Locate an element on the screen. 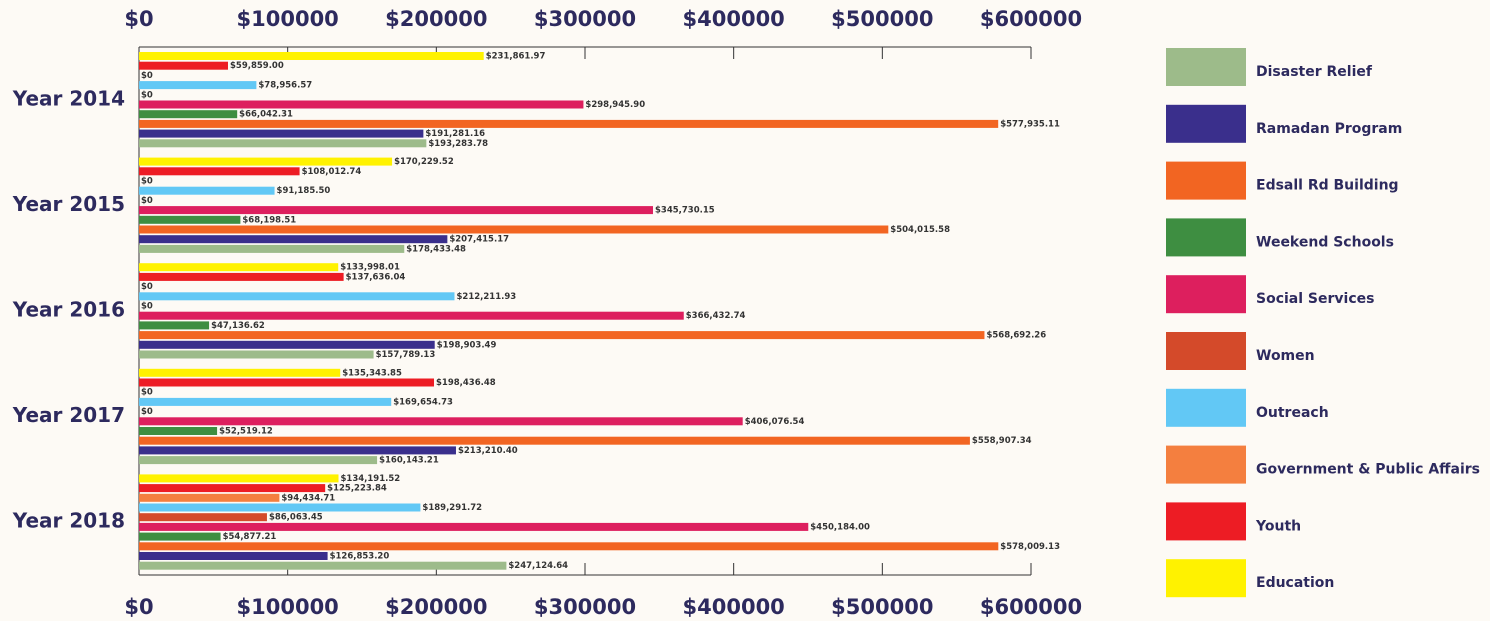 The image size is (1490, 621). value-label: $345,730.15 is located at coordinates (685, 211).